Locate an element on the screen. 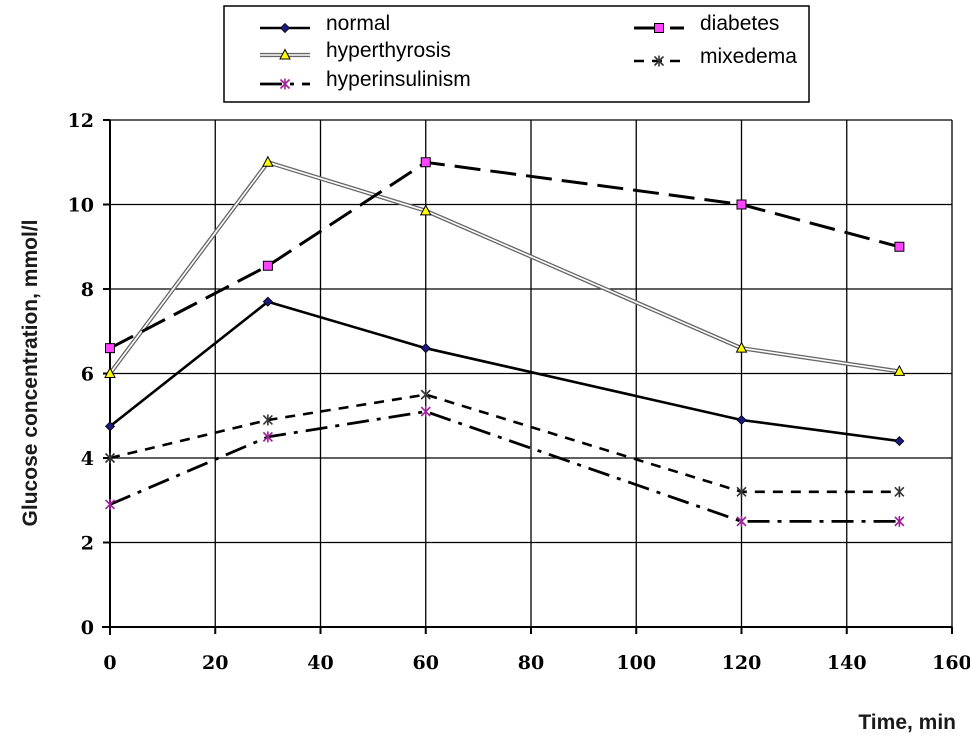  x-tick-label: 140 is located at coordinates (847, 663).